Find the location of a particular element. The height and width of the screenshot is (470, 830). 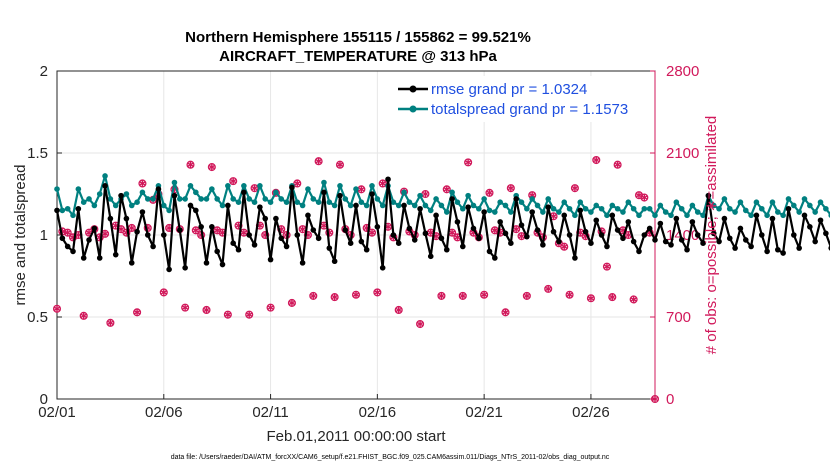

left-tick-label: 1 is located at coordinates (44, 235).